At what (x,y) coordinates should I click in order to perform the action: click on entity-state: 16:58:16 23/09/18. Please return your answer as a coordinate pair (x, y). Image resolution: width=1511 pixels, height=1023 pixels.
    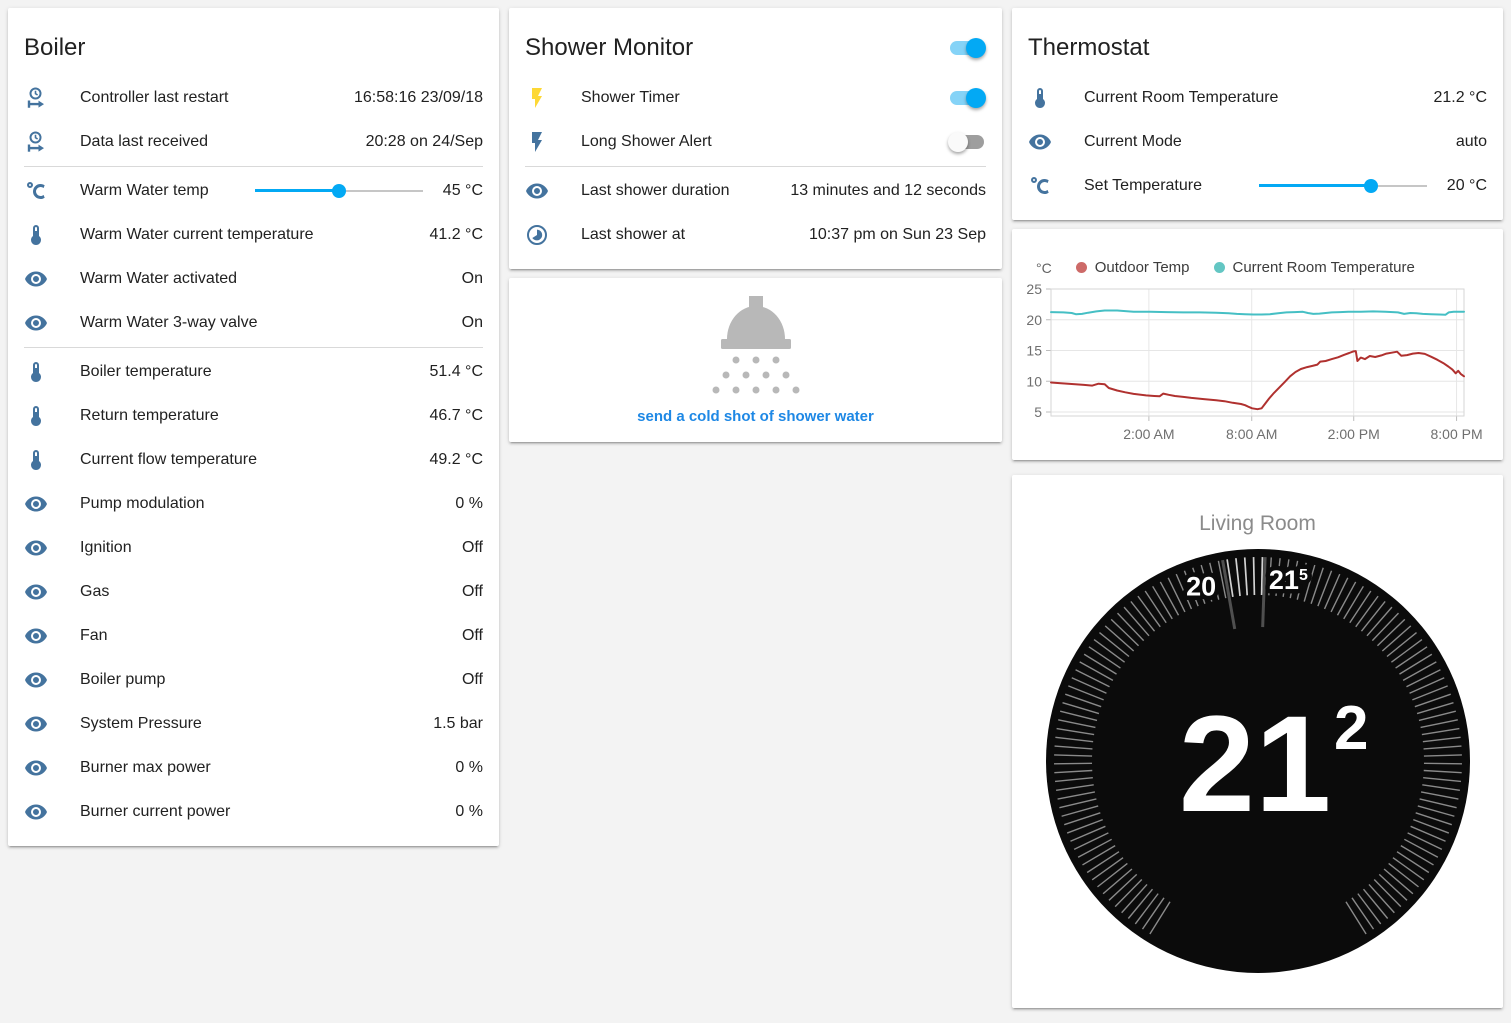
    Looking at the image, I should click on (418, 97).